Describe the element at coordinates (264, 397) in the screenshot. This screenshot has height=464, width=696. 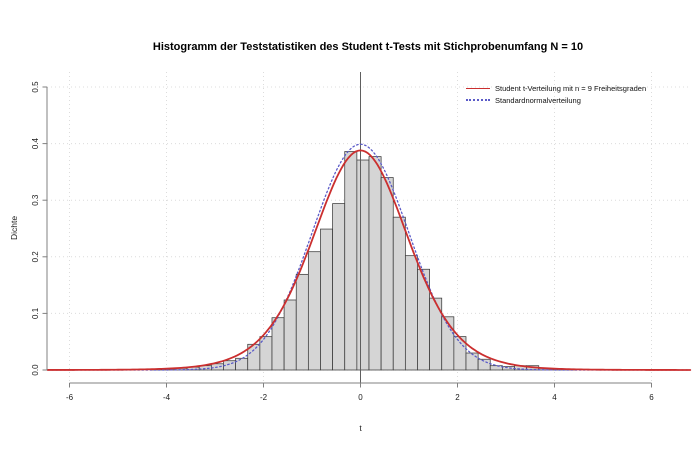
I see `x-tick-label: -2` at that location.